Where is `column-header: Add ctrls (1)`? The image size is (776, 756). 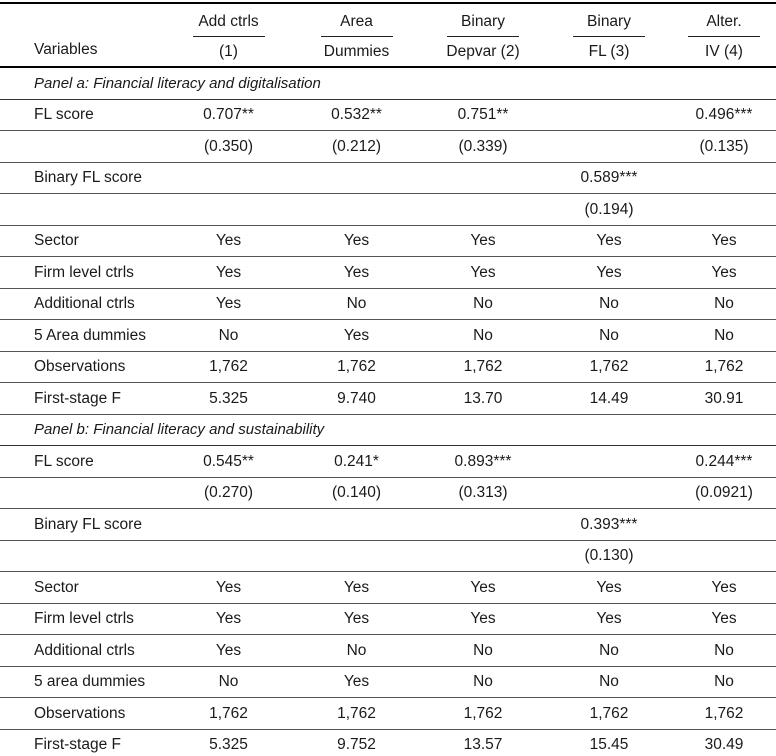 column-header: Add ctrls (1) is located at coordinates (228, 35).